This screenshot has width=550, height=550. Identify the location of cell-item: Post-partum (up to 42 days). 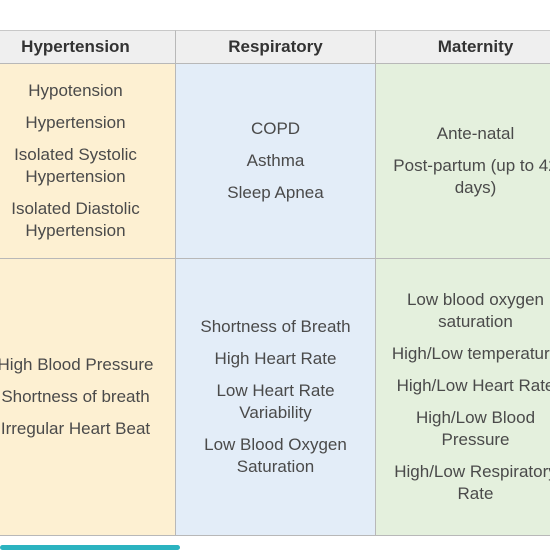
(471, 176).